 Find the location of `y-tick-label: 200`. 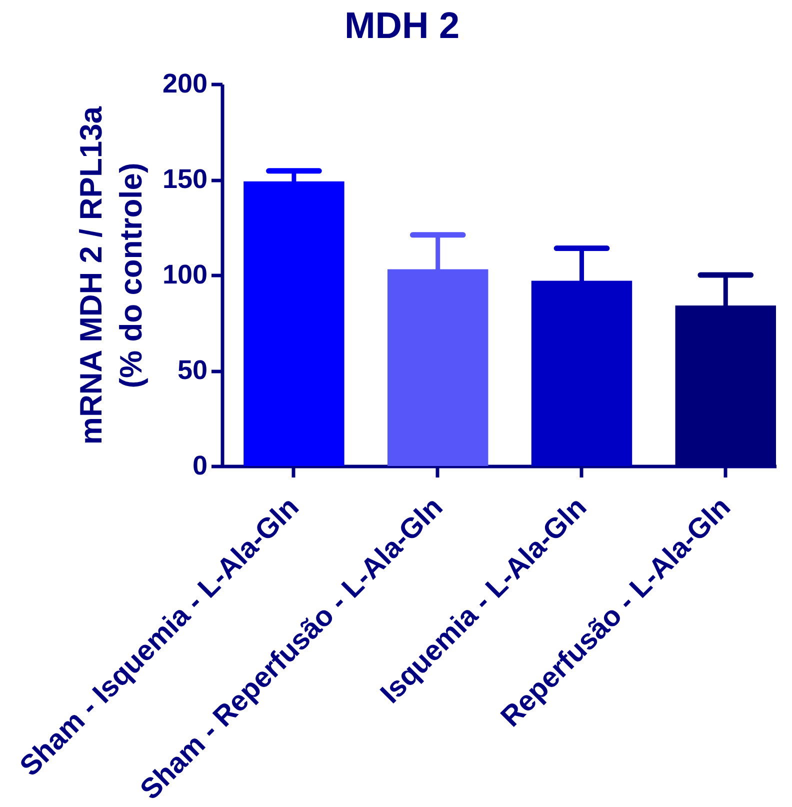

y-tick-label: 200 is located at coordinates (185, 83).